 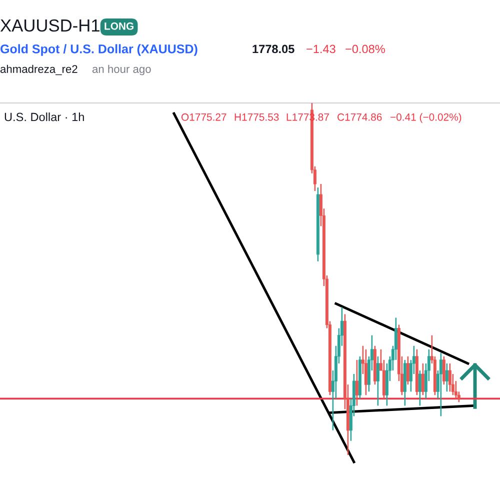 I want to click on text: U.S. Dollar · 1h, so click(x=44, y=117).